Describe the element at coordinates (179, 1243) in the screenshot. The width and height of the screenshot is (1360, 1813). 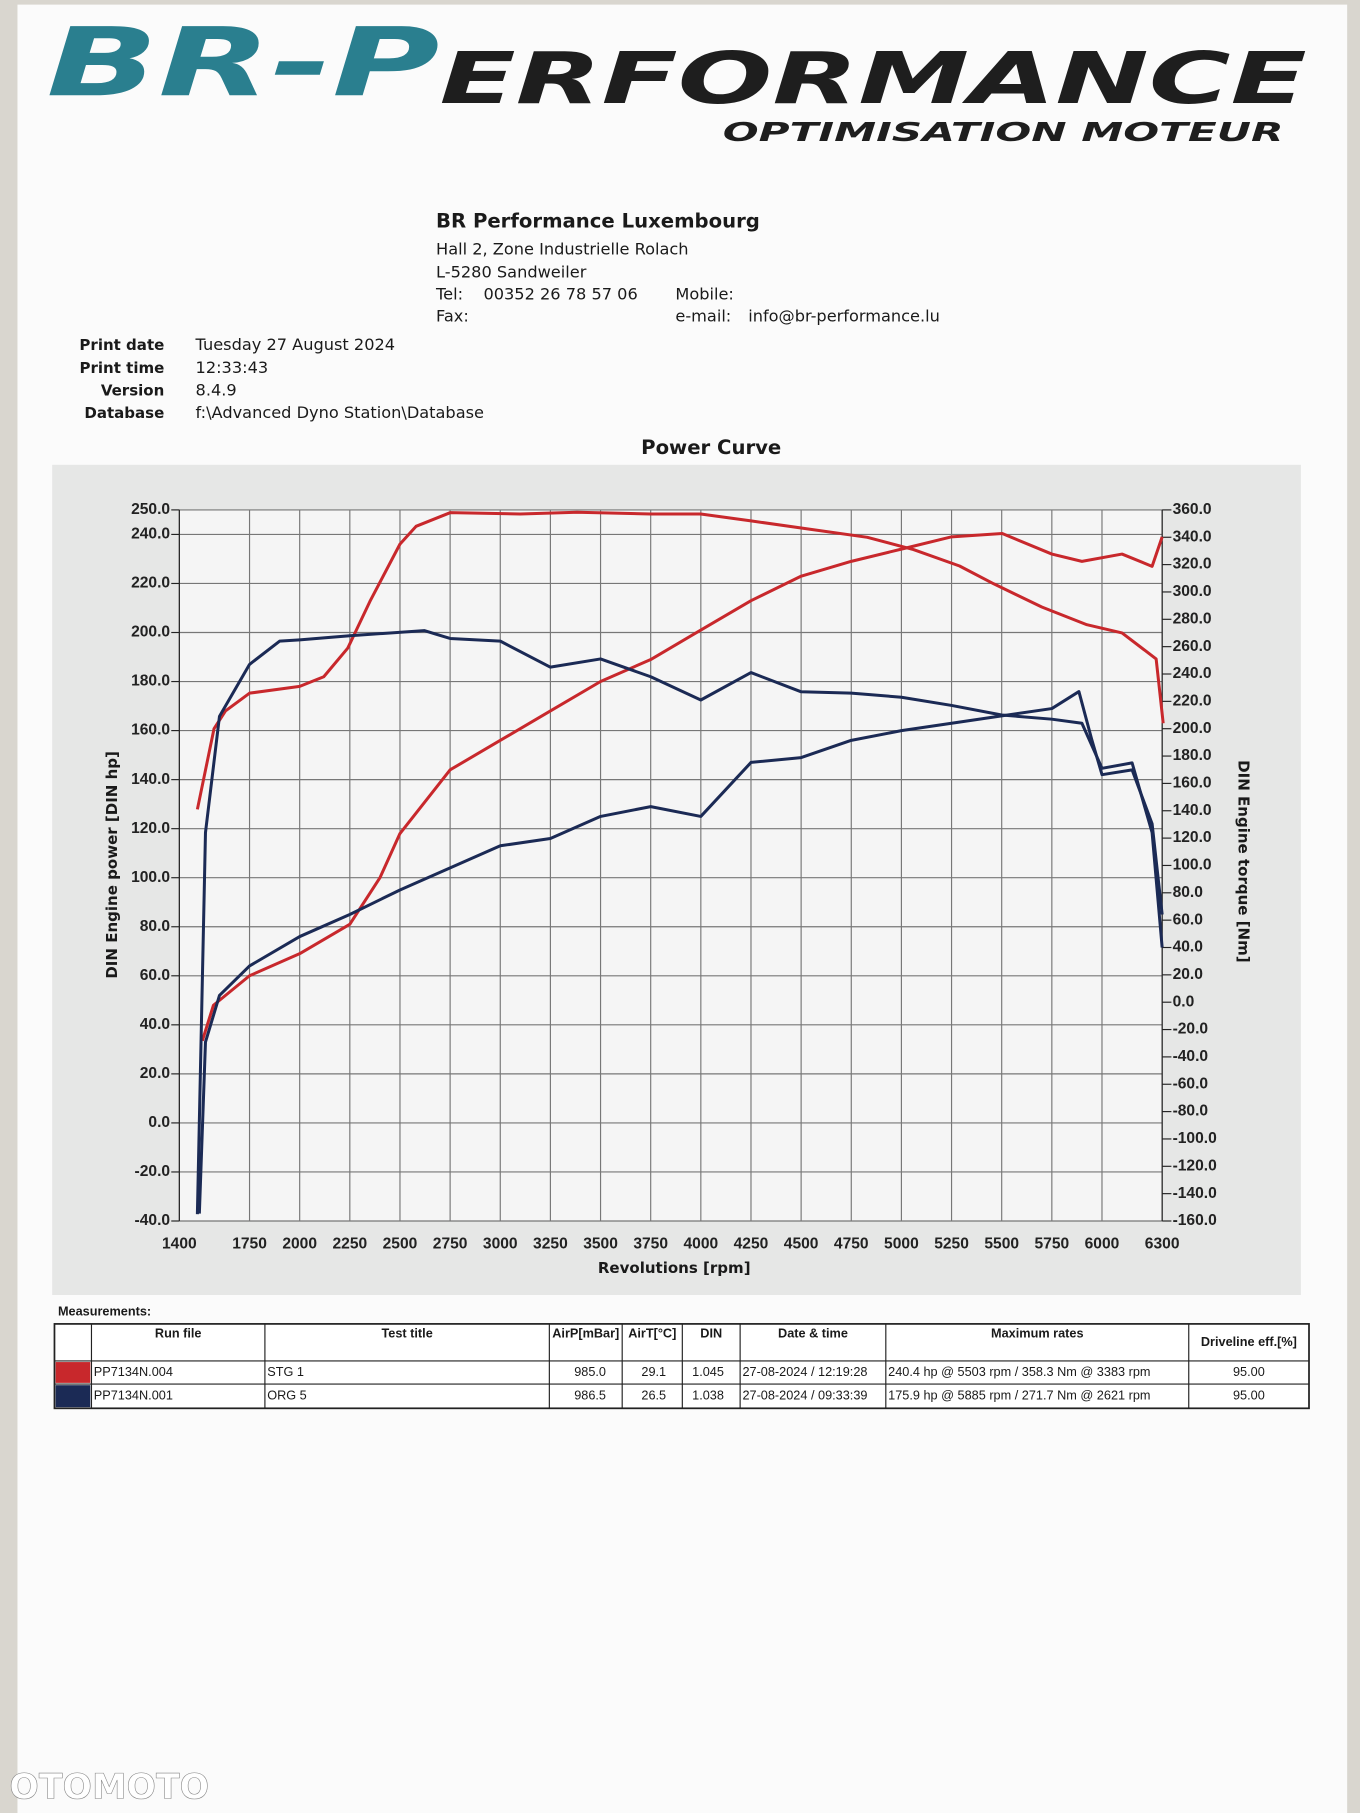
I see `x-tick-label: 1400` at that location.